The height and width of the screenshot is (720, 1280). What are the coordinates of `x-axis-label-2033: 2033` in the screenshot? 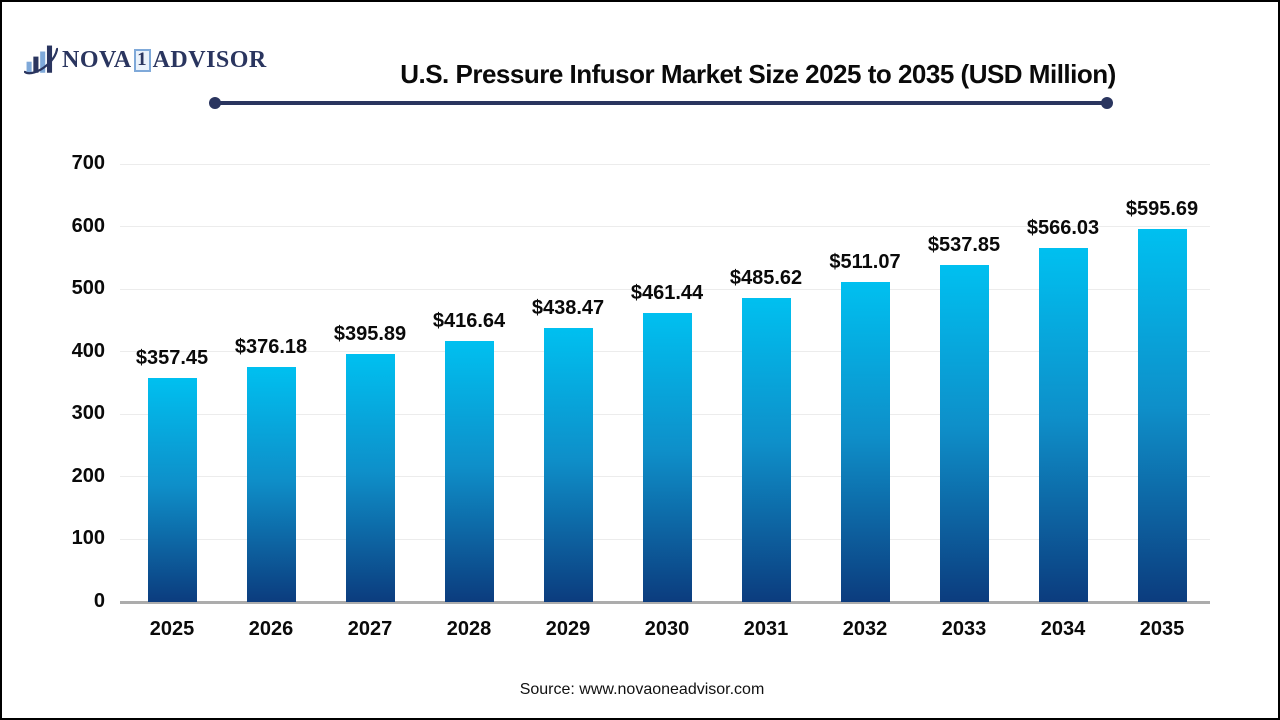 It's located at (964, 629).